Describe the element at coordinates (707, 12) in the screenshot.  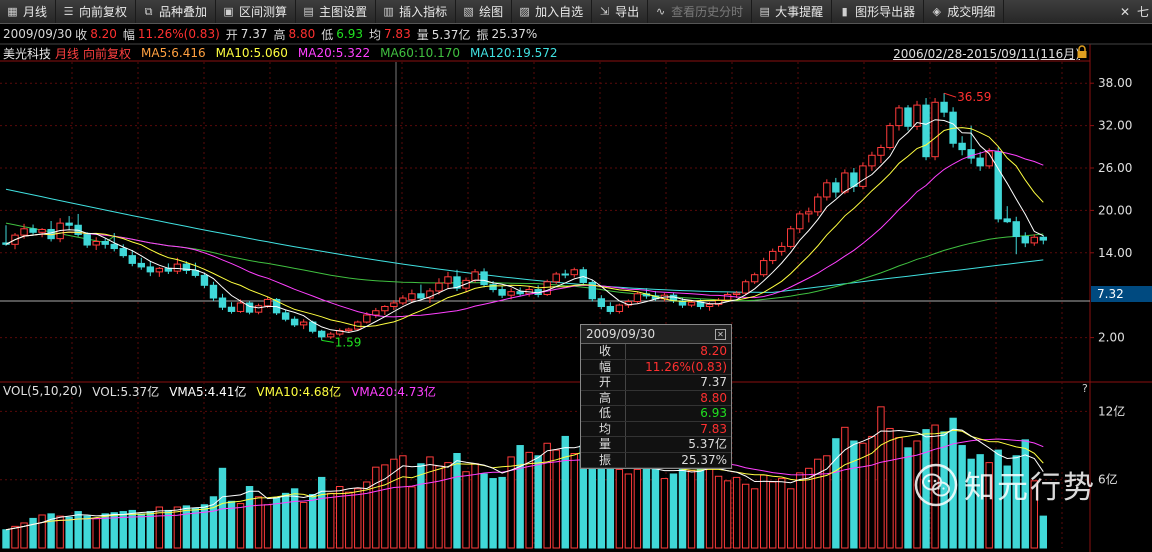
I see `toolbar-label: 查看历史分时` at that location.